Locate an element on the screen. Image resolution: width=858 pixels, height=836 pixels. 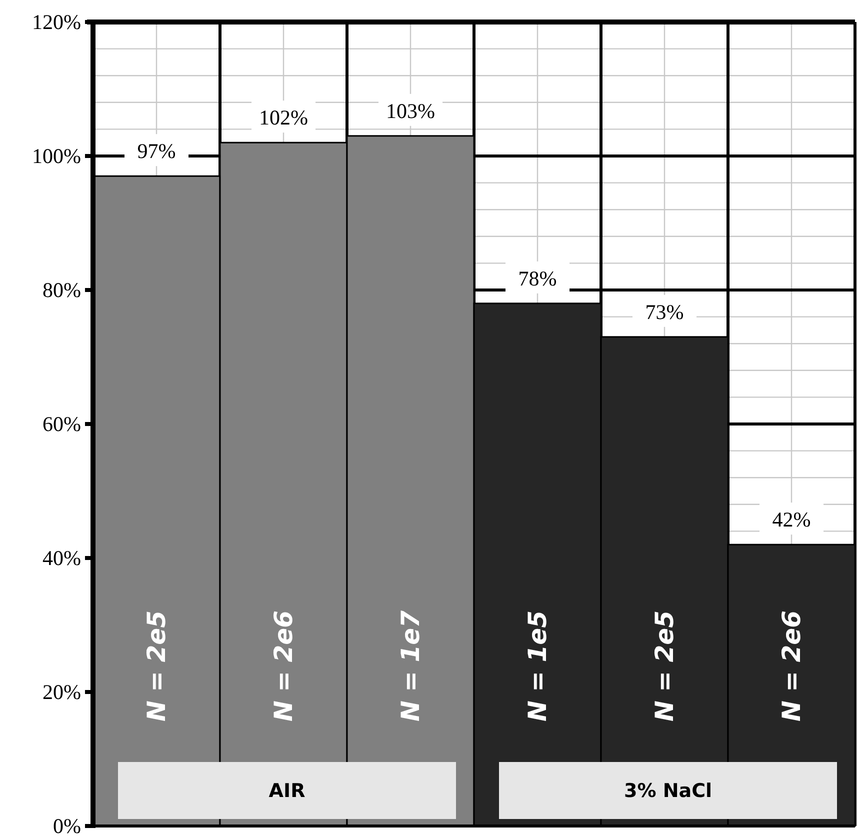
y-tick-label: 60% is located at coordinates (61, 424).